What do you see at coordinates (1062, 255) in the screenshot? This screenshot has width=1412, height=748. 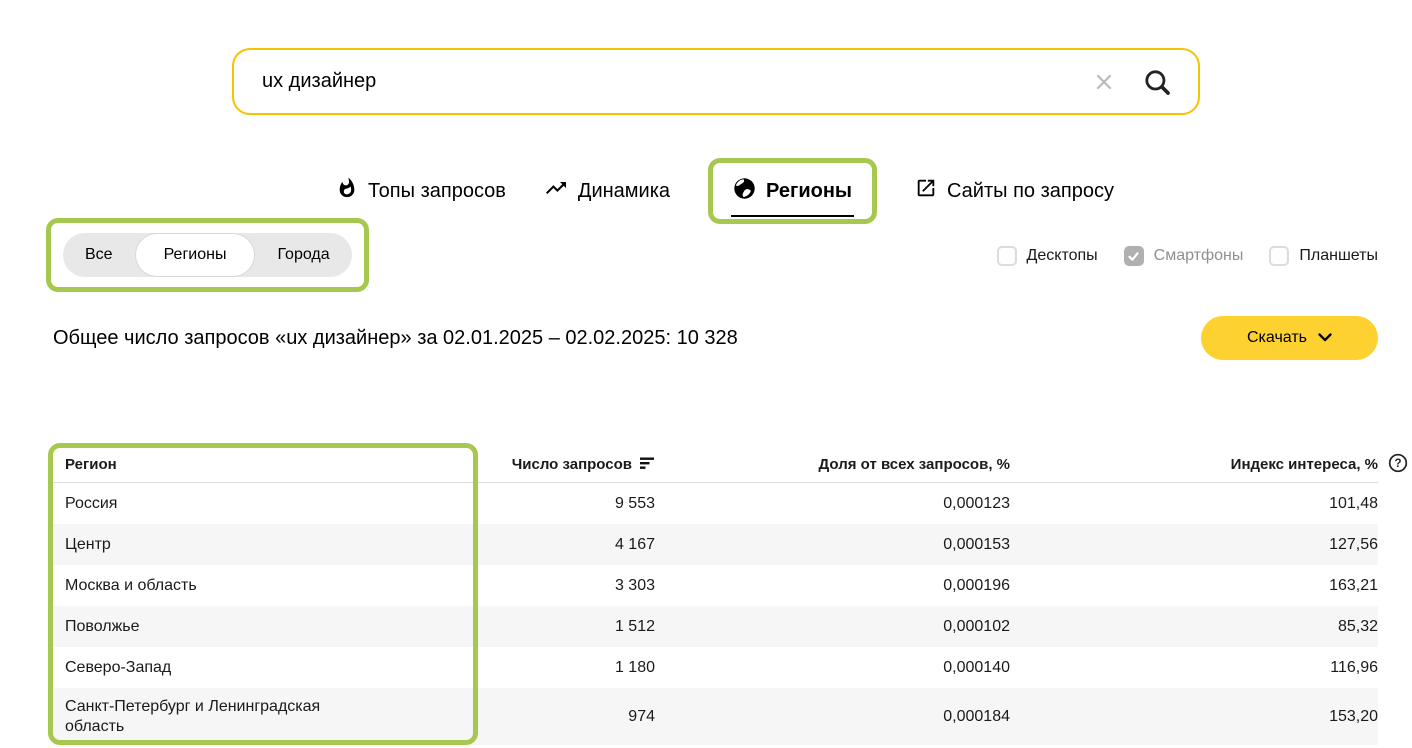 I see `checkbox-label: Десктопы` at bounding box center [1062, 255].